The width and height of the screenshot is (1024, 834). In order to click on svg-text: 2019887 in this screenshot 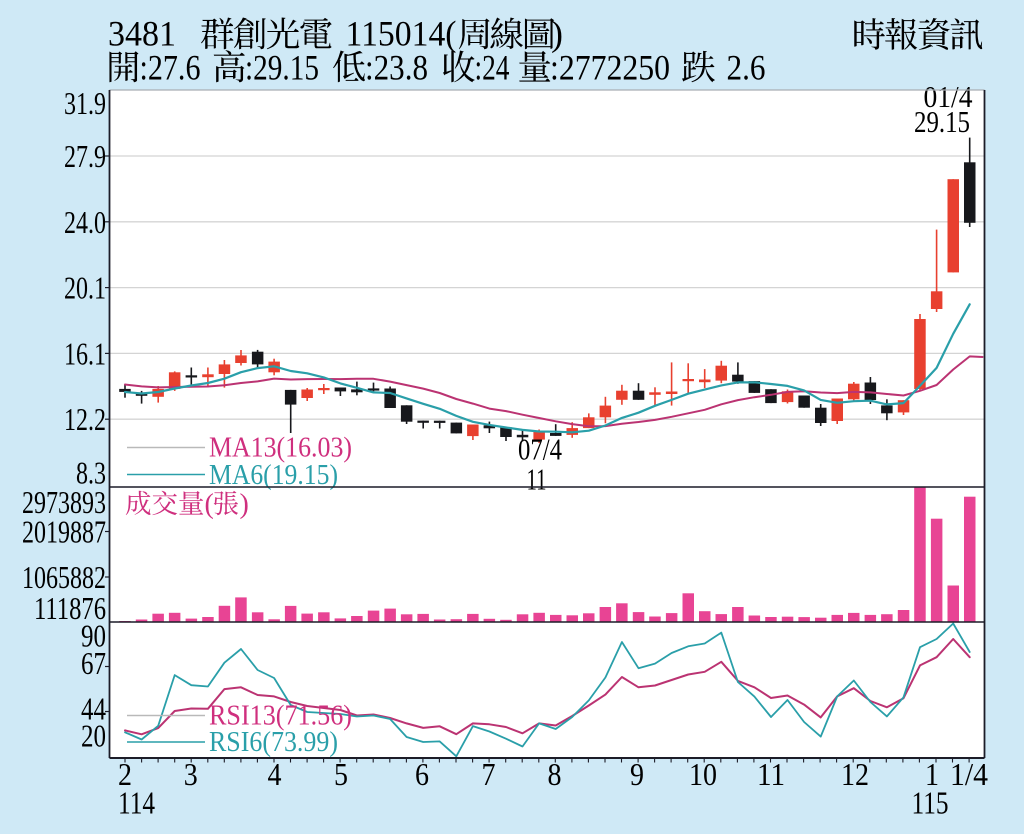, I will do `click(64, 532)`.